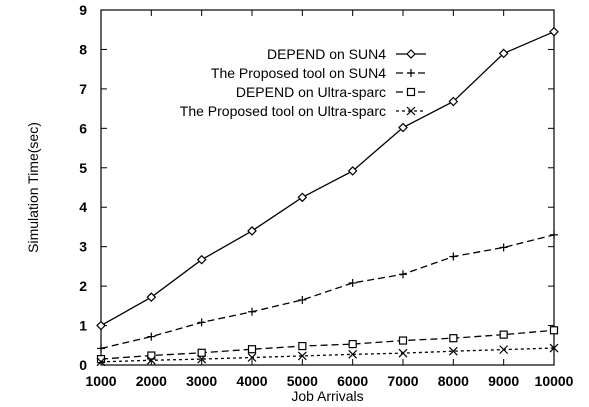 The height and width of the screenshot is (407, 589). Describe the element at coordinates (100, 381) in the screenshot. I see `x-tick-label: 1000` at that location.